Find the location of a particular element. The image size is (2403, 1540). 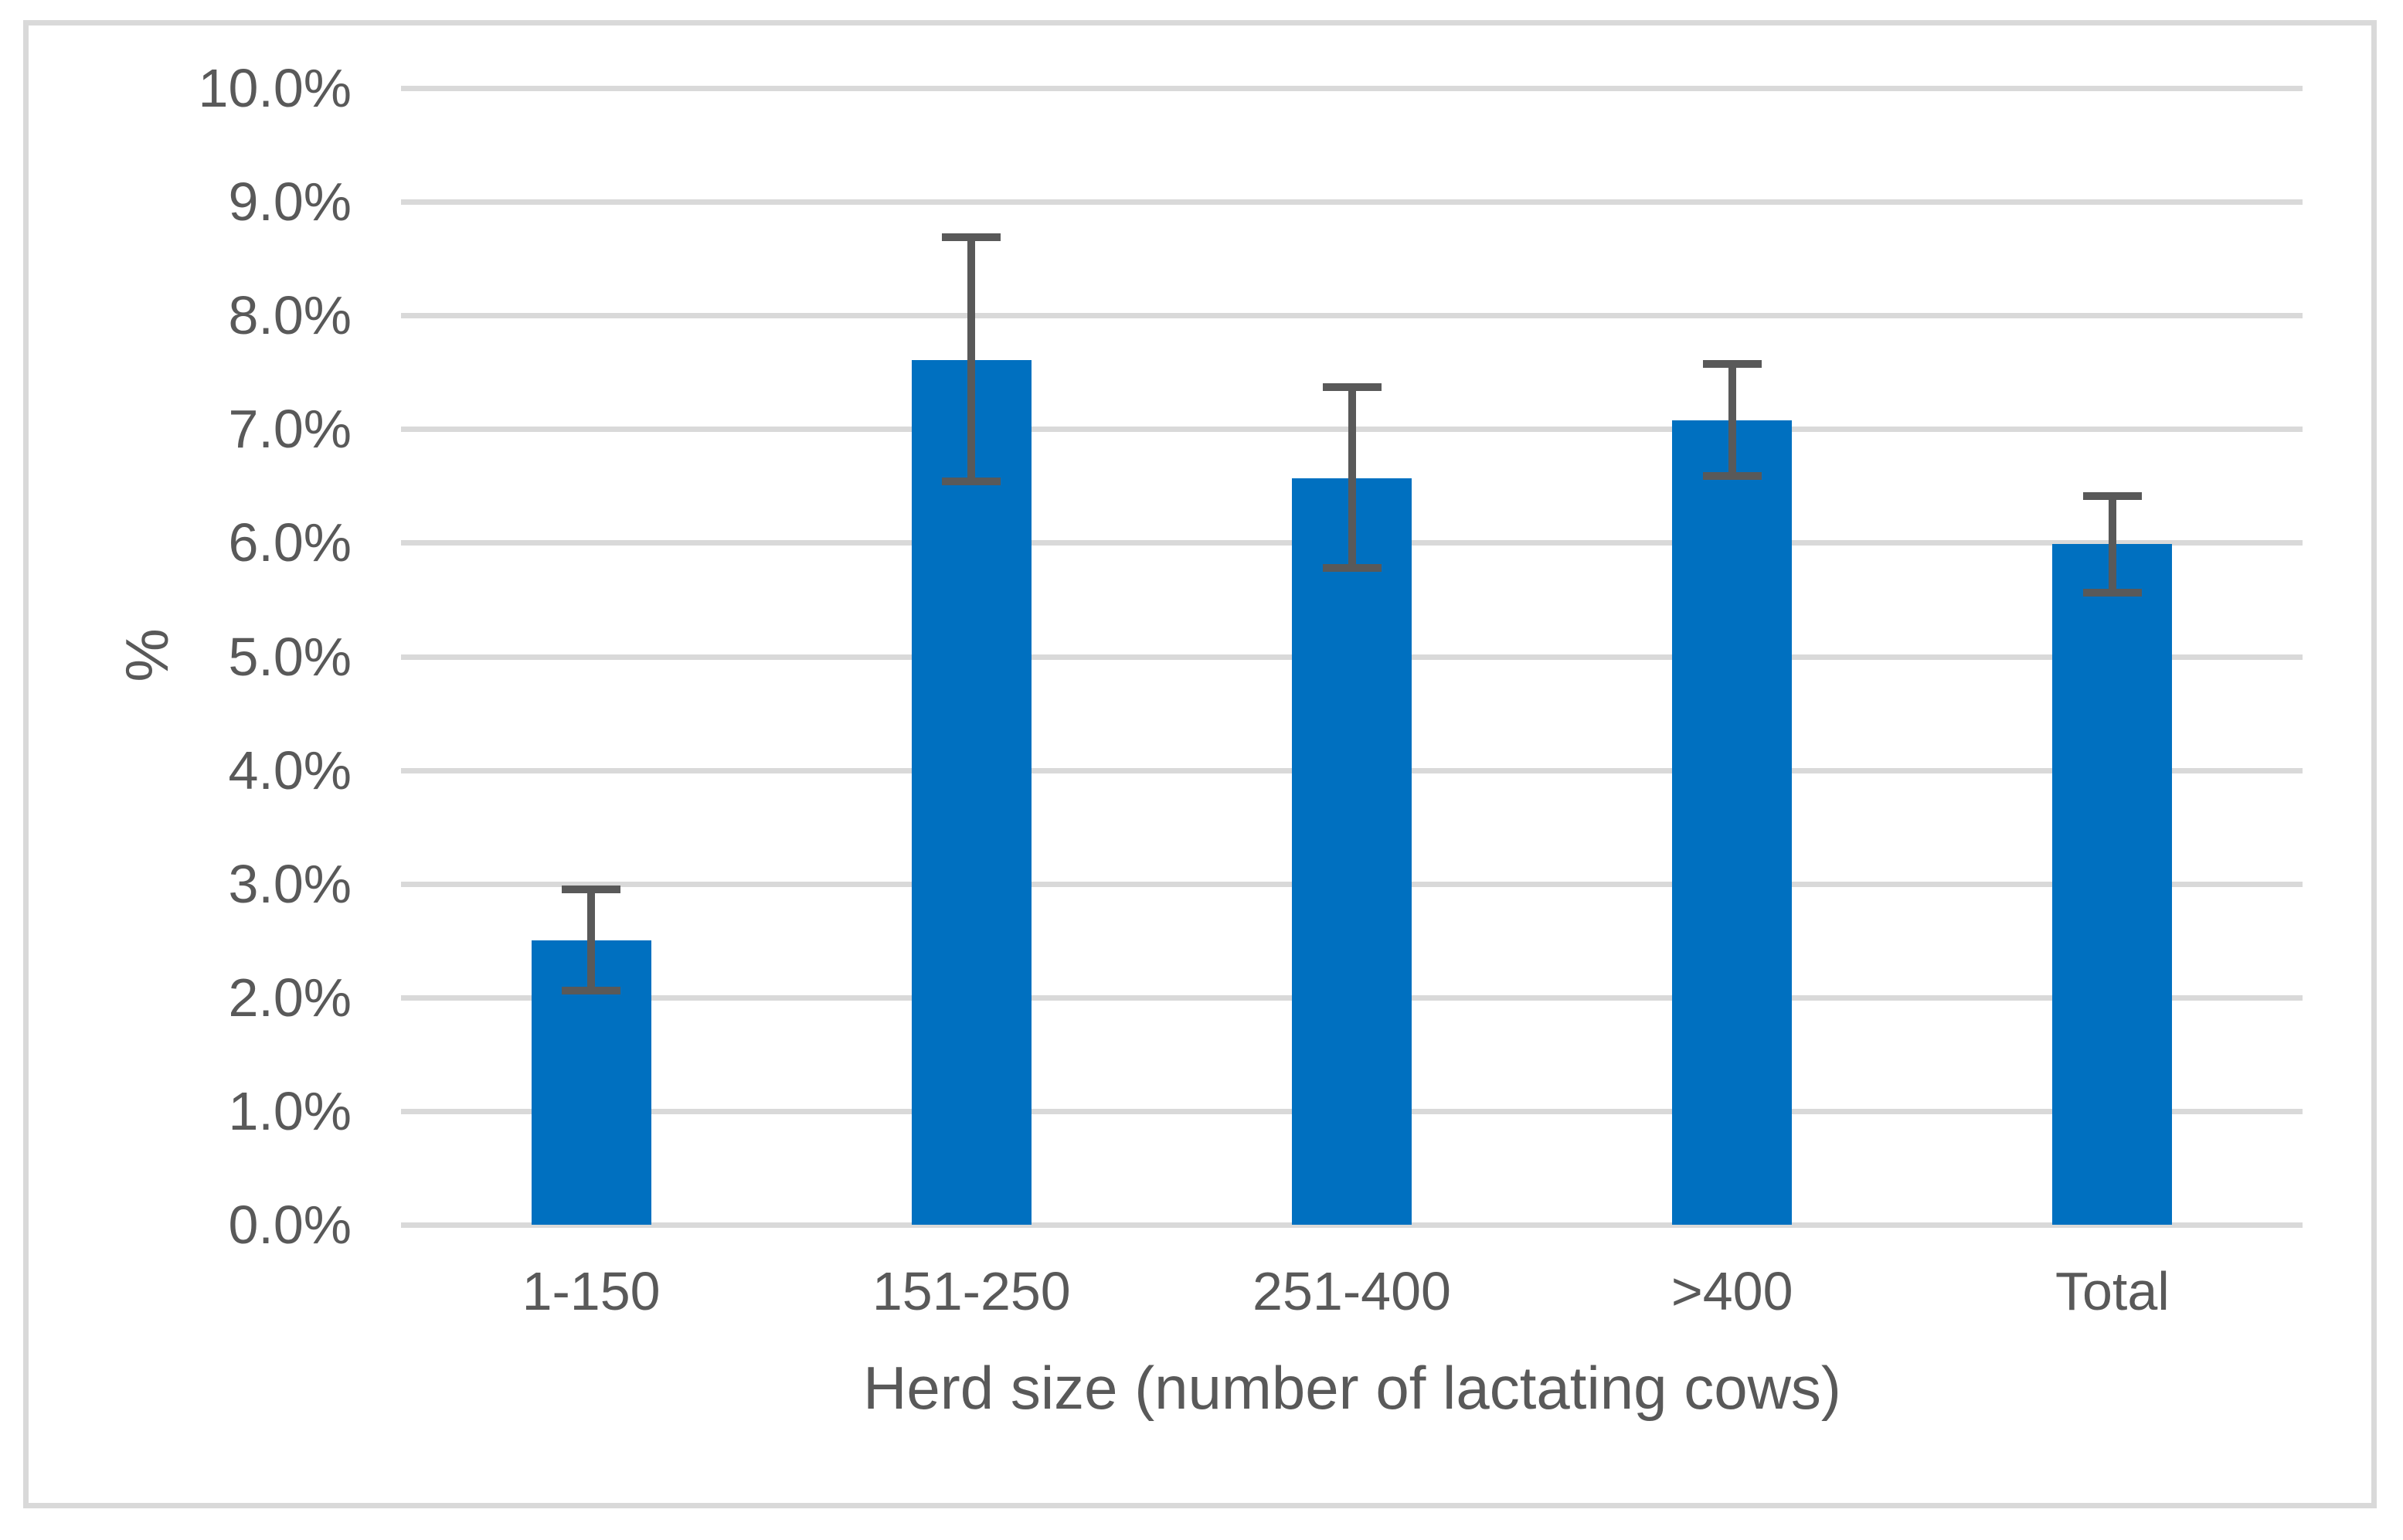

y-tick-label: 3.0% is located at coordinates (290, 883).